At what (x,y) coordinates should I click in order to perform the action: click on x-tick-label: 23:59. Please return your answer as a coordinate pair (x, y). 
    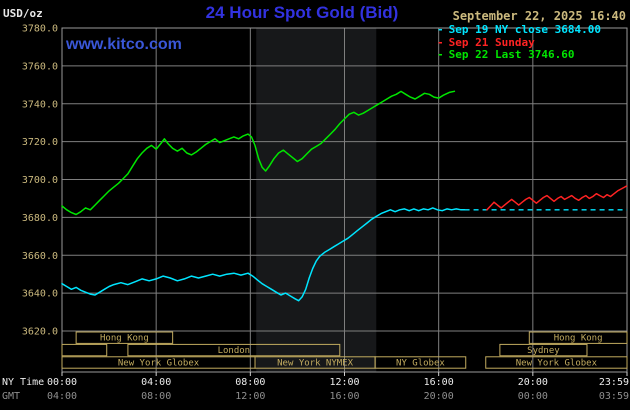
    Looking at the image, I should click on (614, 382).